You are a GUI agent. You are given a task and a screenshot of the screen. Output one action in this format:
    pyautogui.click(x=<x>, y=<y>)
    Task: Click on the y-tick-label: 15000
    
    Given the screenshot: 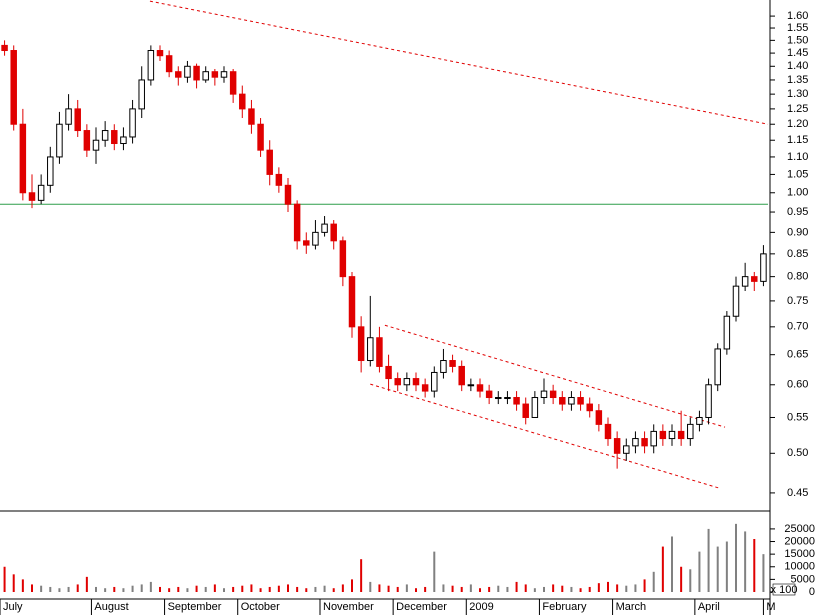 What is the action you would take?
    pyautogui.click(x=799, y=554)
    